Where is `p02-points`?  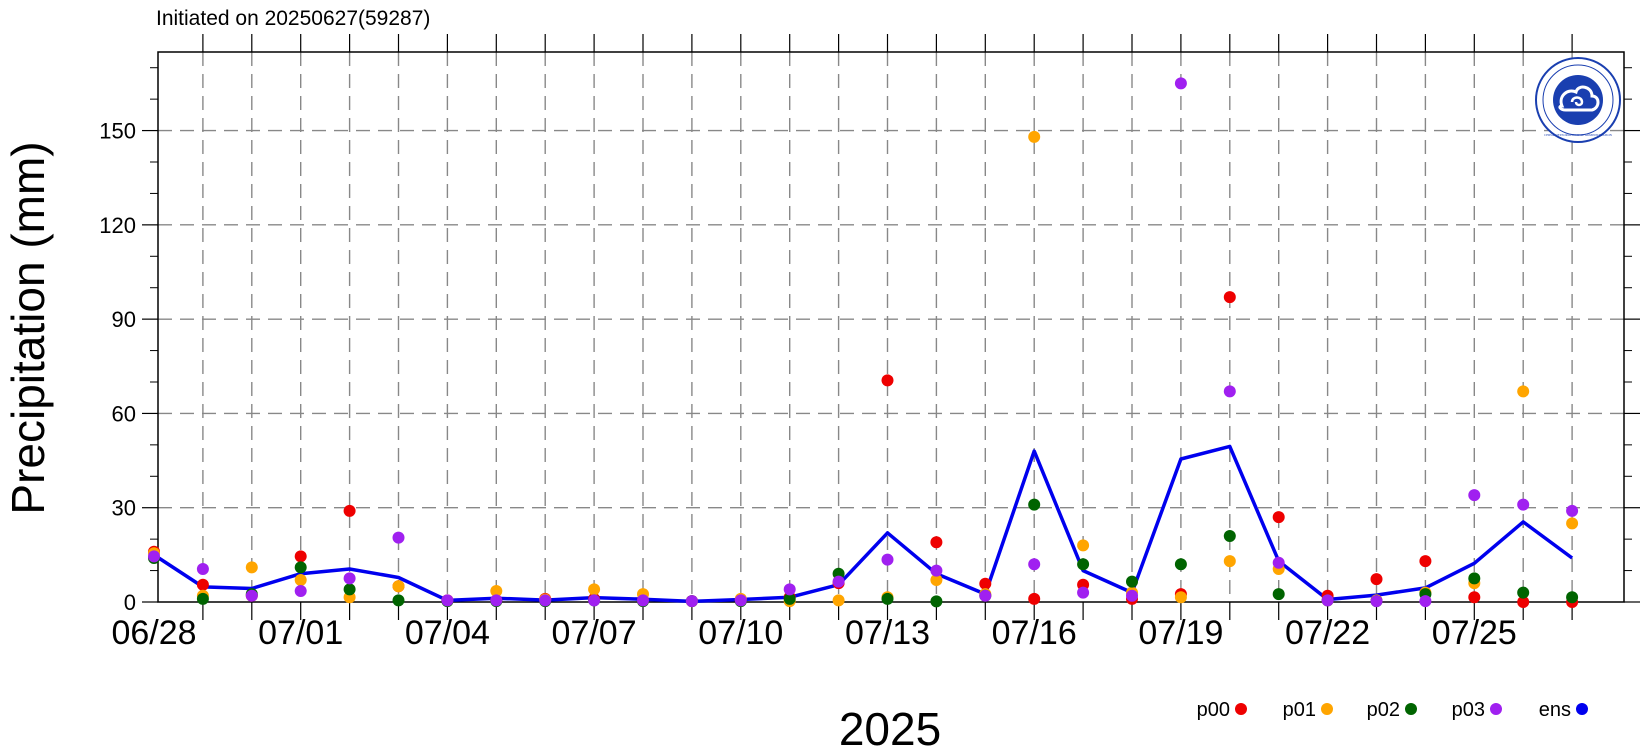 p02-points is located at coordinates (863, 553).